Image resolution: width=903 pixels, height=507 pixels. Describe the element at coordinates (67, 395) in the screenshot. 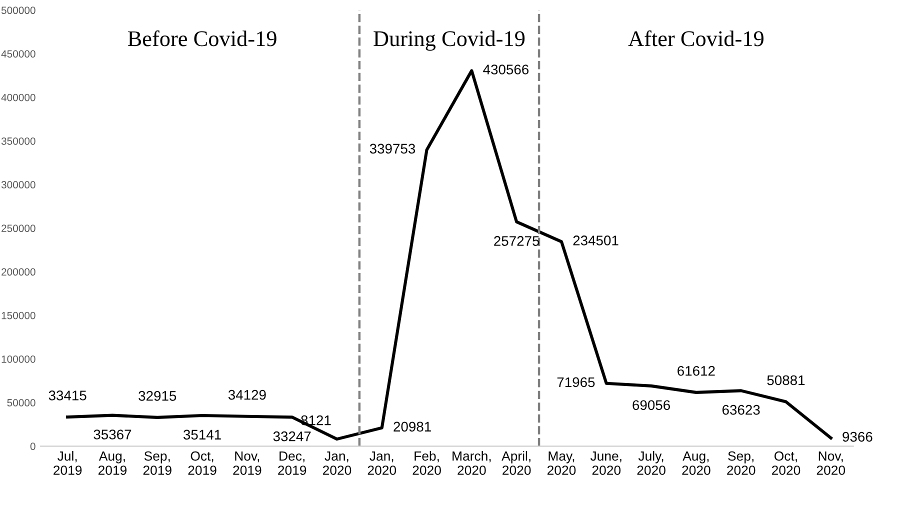

I see `data-label: 33415` at that location.